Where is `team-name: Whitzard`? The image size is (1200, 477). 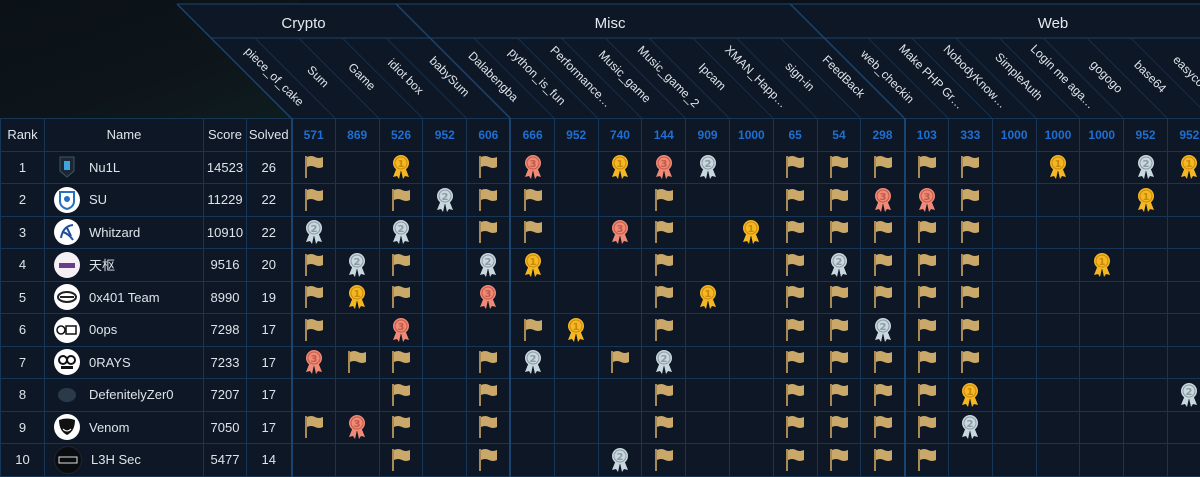 team-name: Whitzard is located at coordinates (114, 232).